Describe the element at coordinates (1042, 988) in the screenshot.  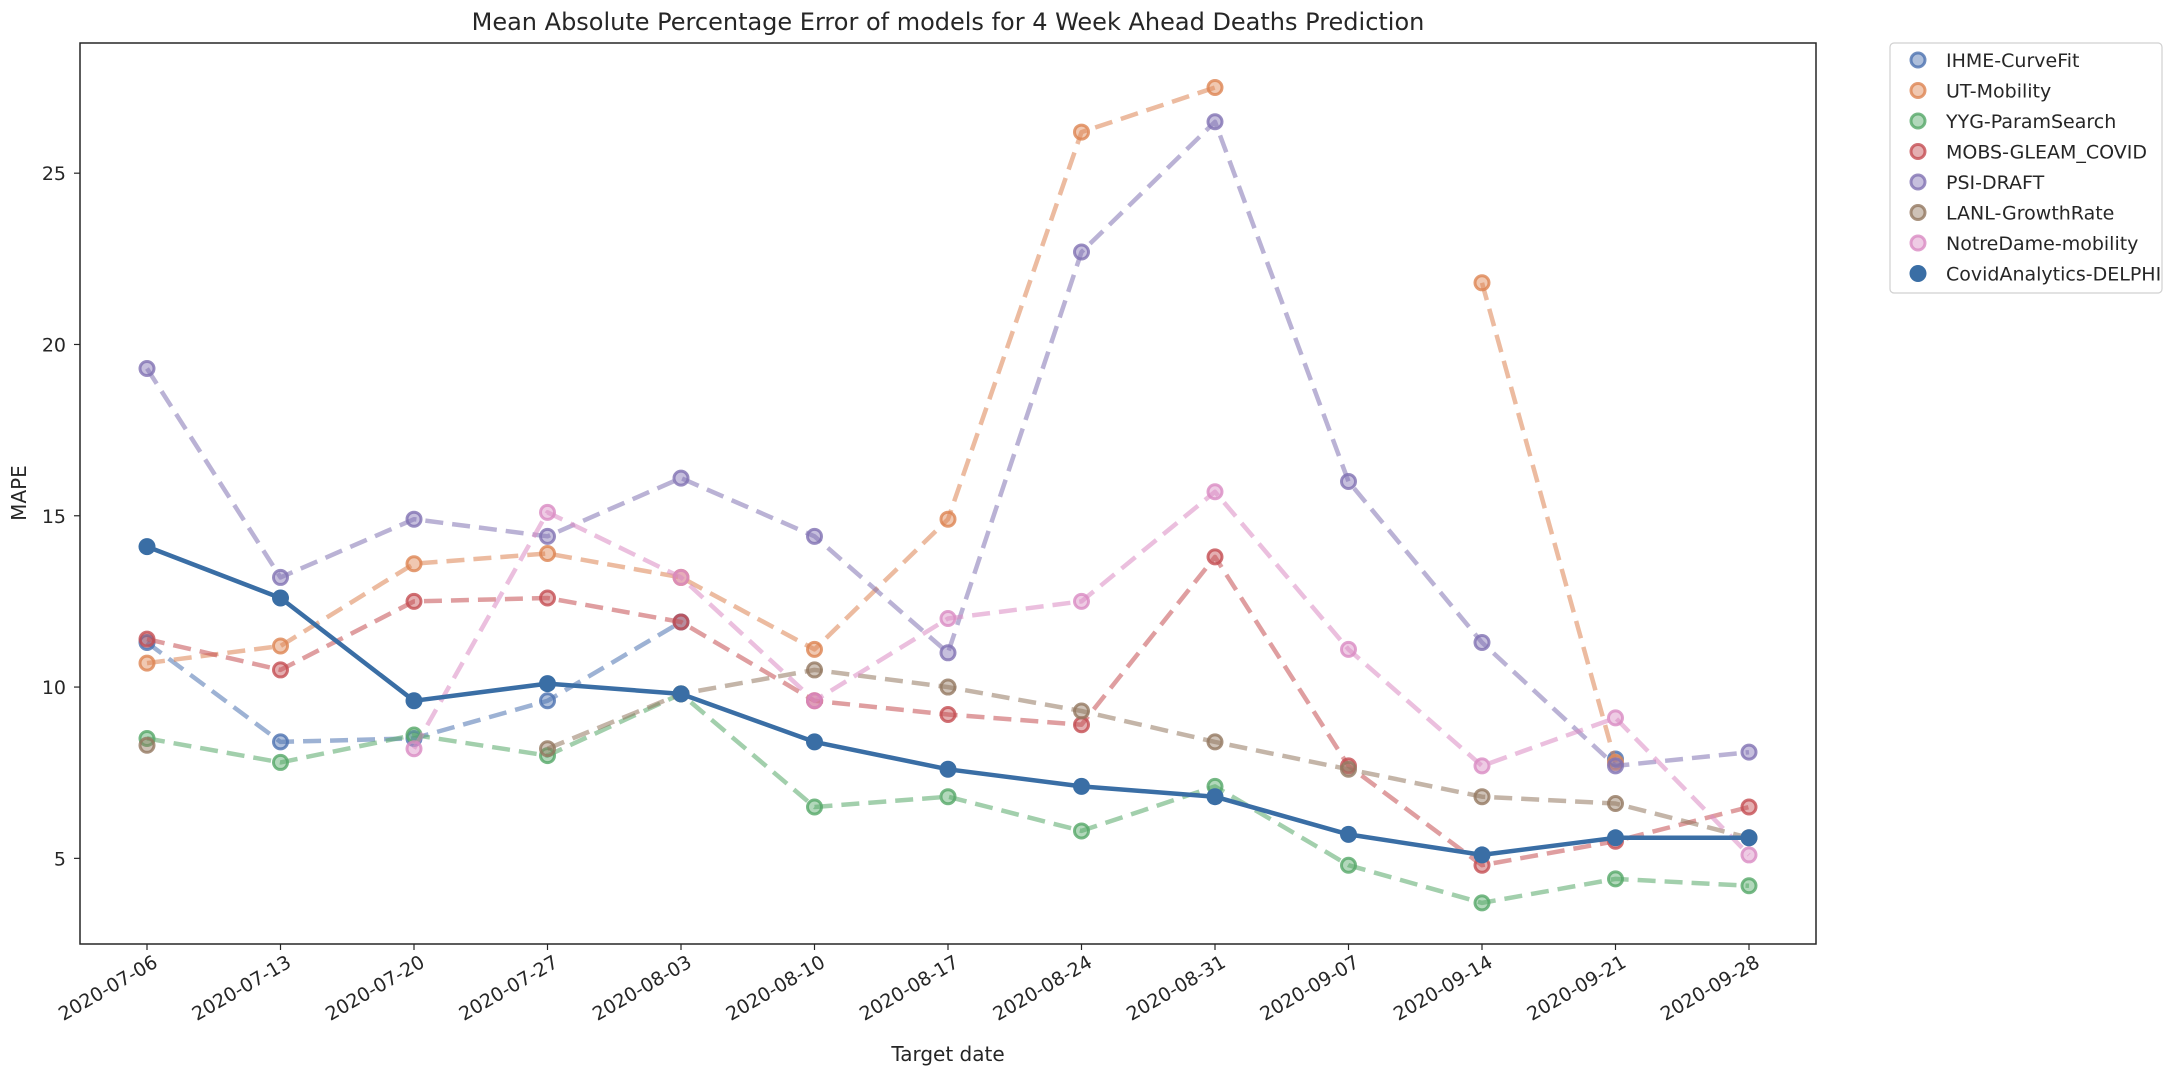
I see `x-tick-label: 2020-08-24` at that location.